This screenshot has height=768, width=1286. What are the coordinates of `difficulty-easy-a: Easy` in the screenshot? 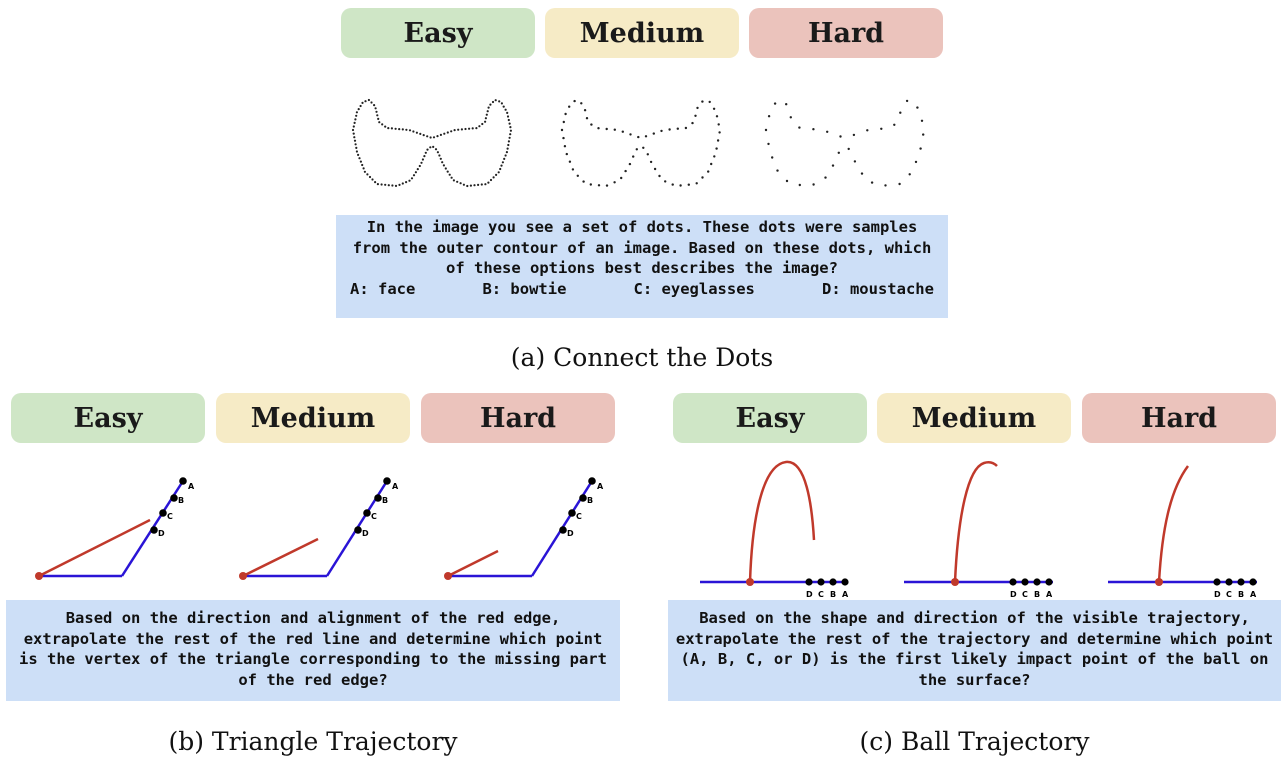 It's located at (438, 33).